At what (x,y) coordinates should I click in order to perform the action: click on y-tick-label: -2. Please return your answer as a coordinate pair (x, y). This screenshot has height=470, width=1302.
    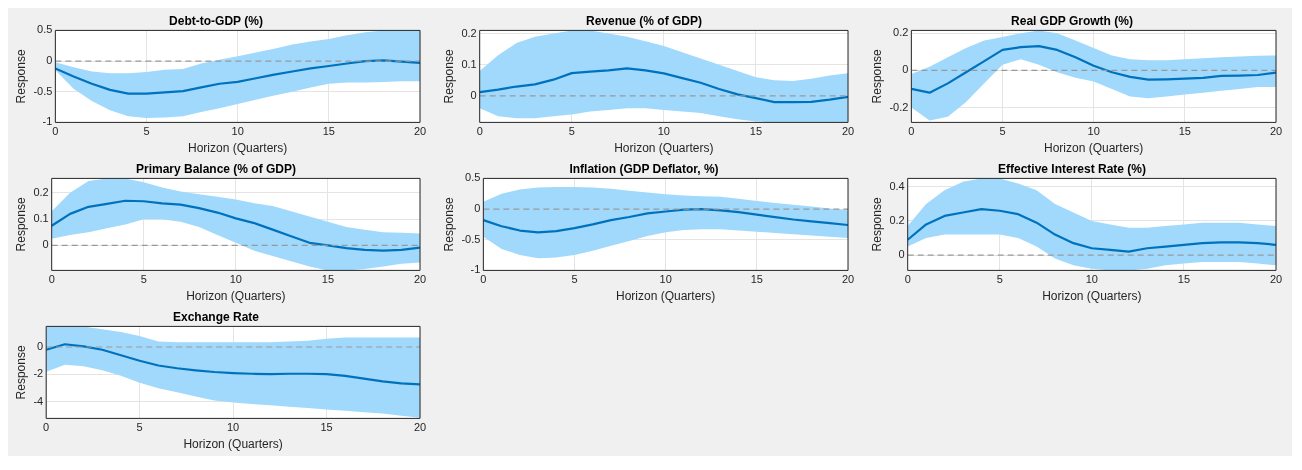
    Looking at the image, I should click on (38, 373).